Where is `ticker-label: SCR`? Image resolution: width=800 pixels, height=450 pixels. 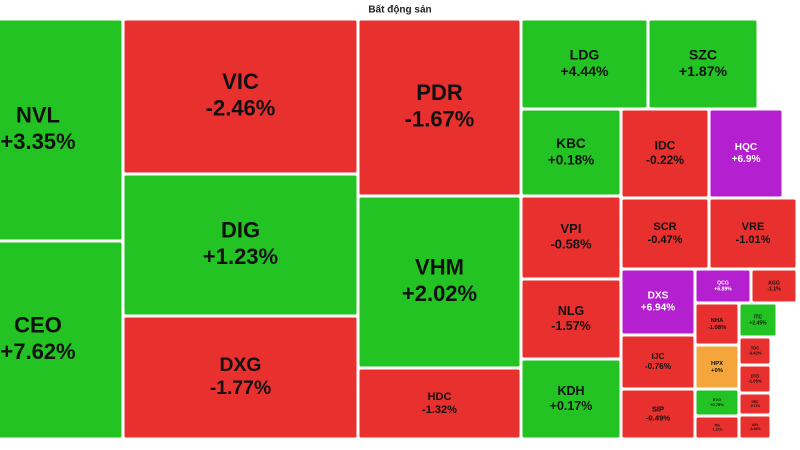 ticker-label: SCR is located at coordinates (664, 227).